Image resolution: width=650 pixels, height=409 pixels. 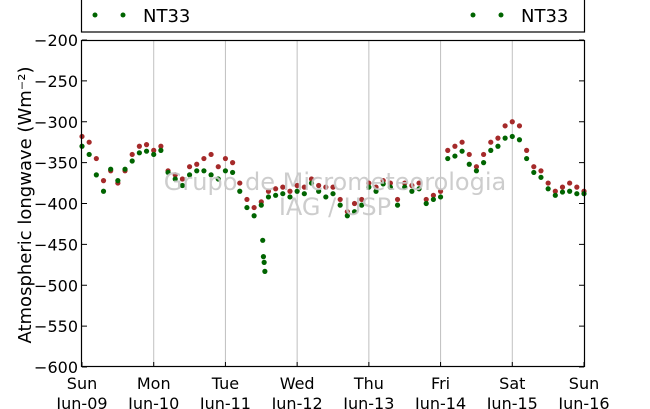 I want to click on watermark-line-1: Grupo de Micrometeorologia, so click(x=335, y=182).